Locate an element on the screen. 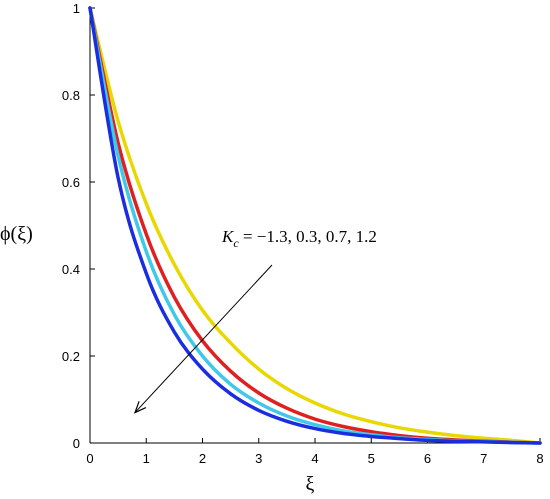 The width and height of the screenshot is (550, 499). x-tick-label: 4 is located at coordinates (314, 458).